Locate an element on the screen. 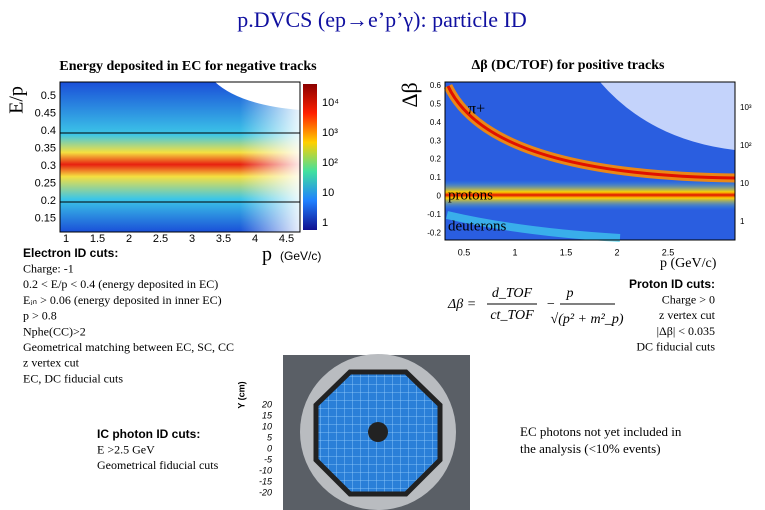 This screenshot has height=510, width=765. y-tick-label: 0.1 is located at coordinates (436, 177).